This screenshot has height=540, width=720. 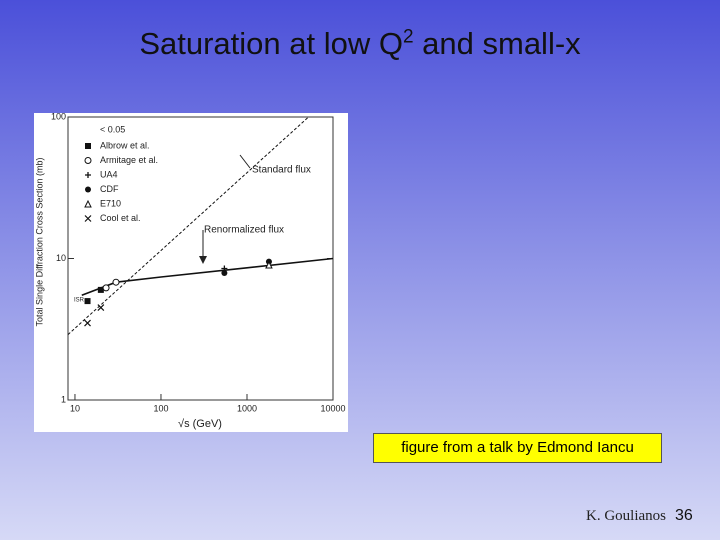 I want to click on title-sup: 2, so click(x=408, y=37).